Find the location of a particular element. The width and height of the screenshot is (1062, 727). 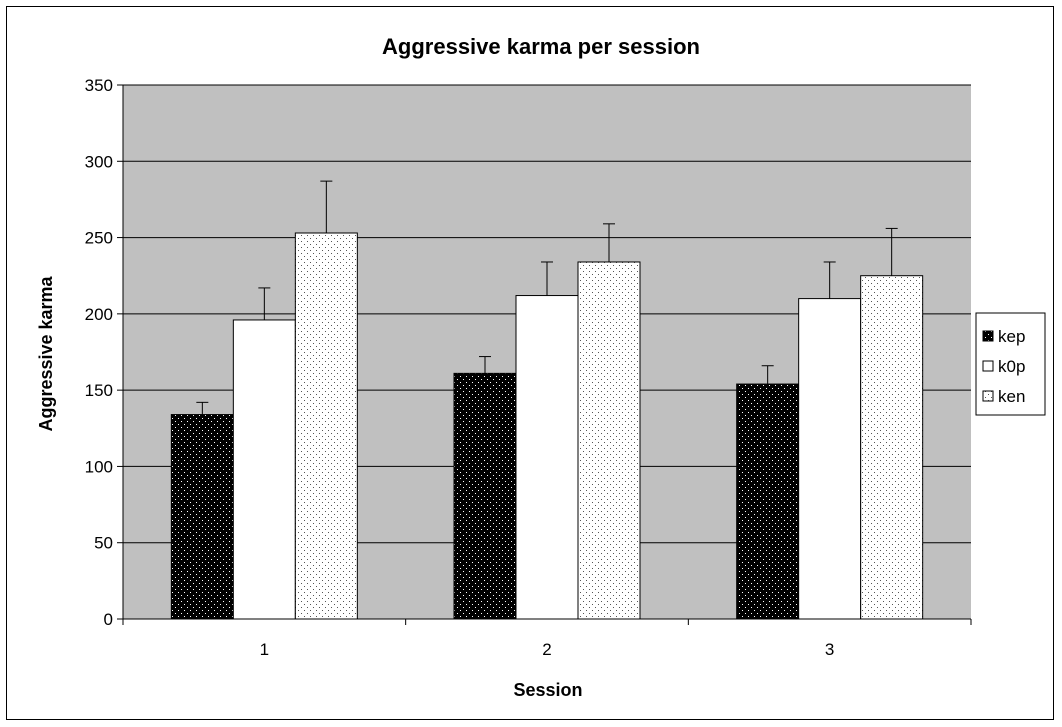

legend: kep k0p ken is located at coordinates (1010, 364).